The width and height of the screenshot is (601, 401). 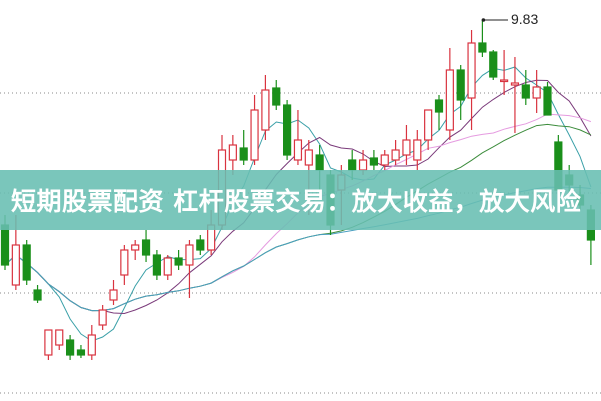 What do you see at coordinates (525, 19) in the screenshot?
I see `max-price-label: 9.83` at bounding box center [525, 19].